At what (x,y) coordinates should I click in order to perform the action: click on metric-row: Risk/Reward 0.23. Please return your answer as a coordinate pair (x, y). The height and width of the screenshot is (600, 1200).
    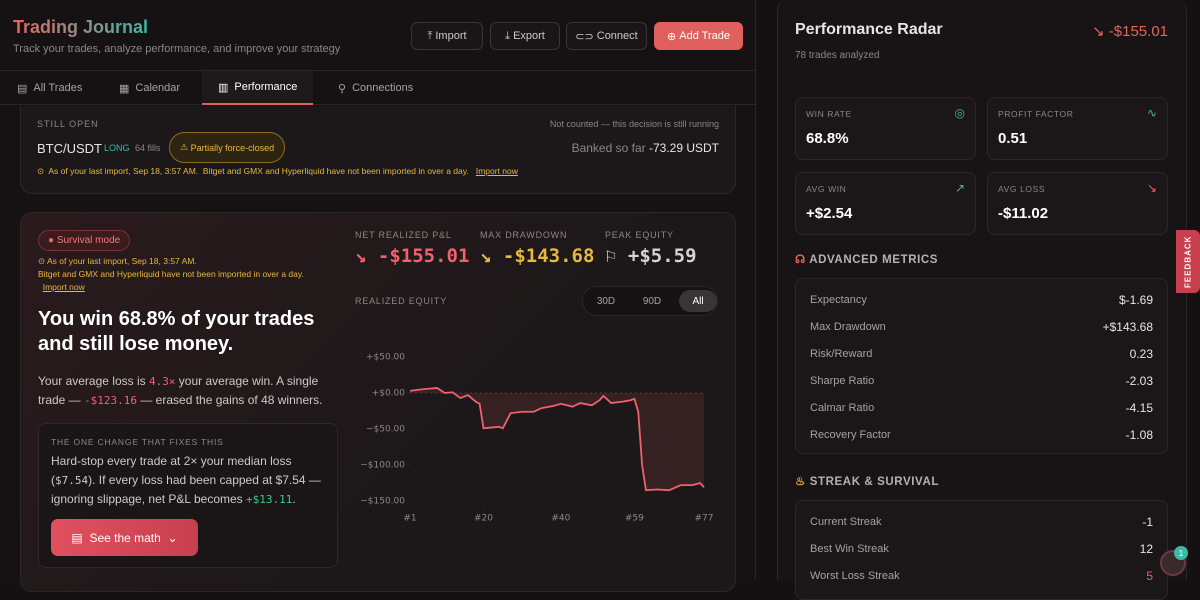
    Looking at the image, I should click on (981, 353).